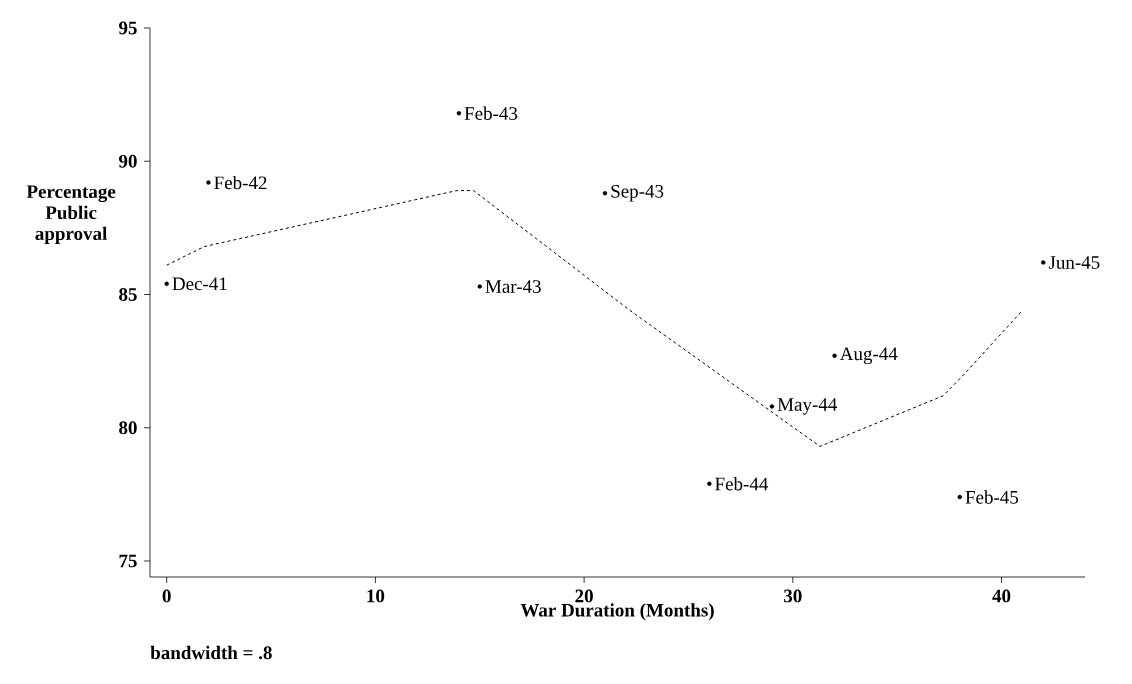 The image size is (1132, 684). I want to click on x-tick-label: 30, so click(793, 596).